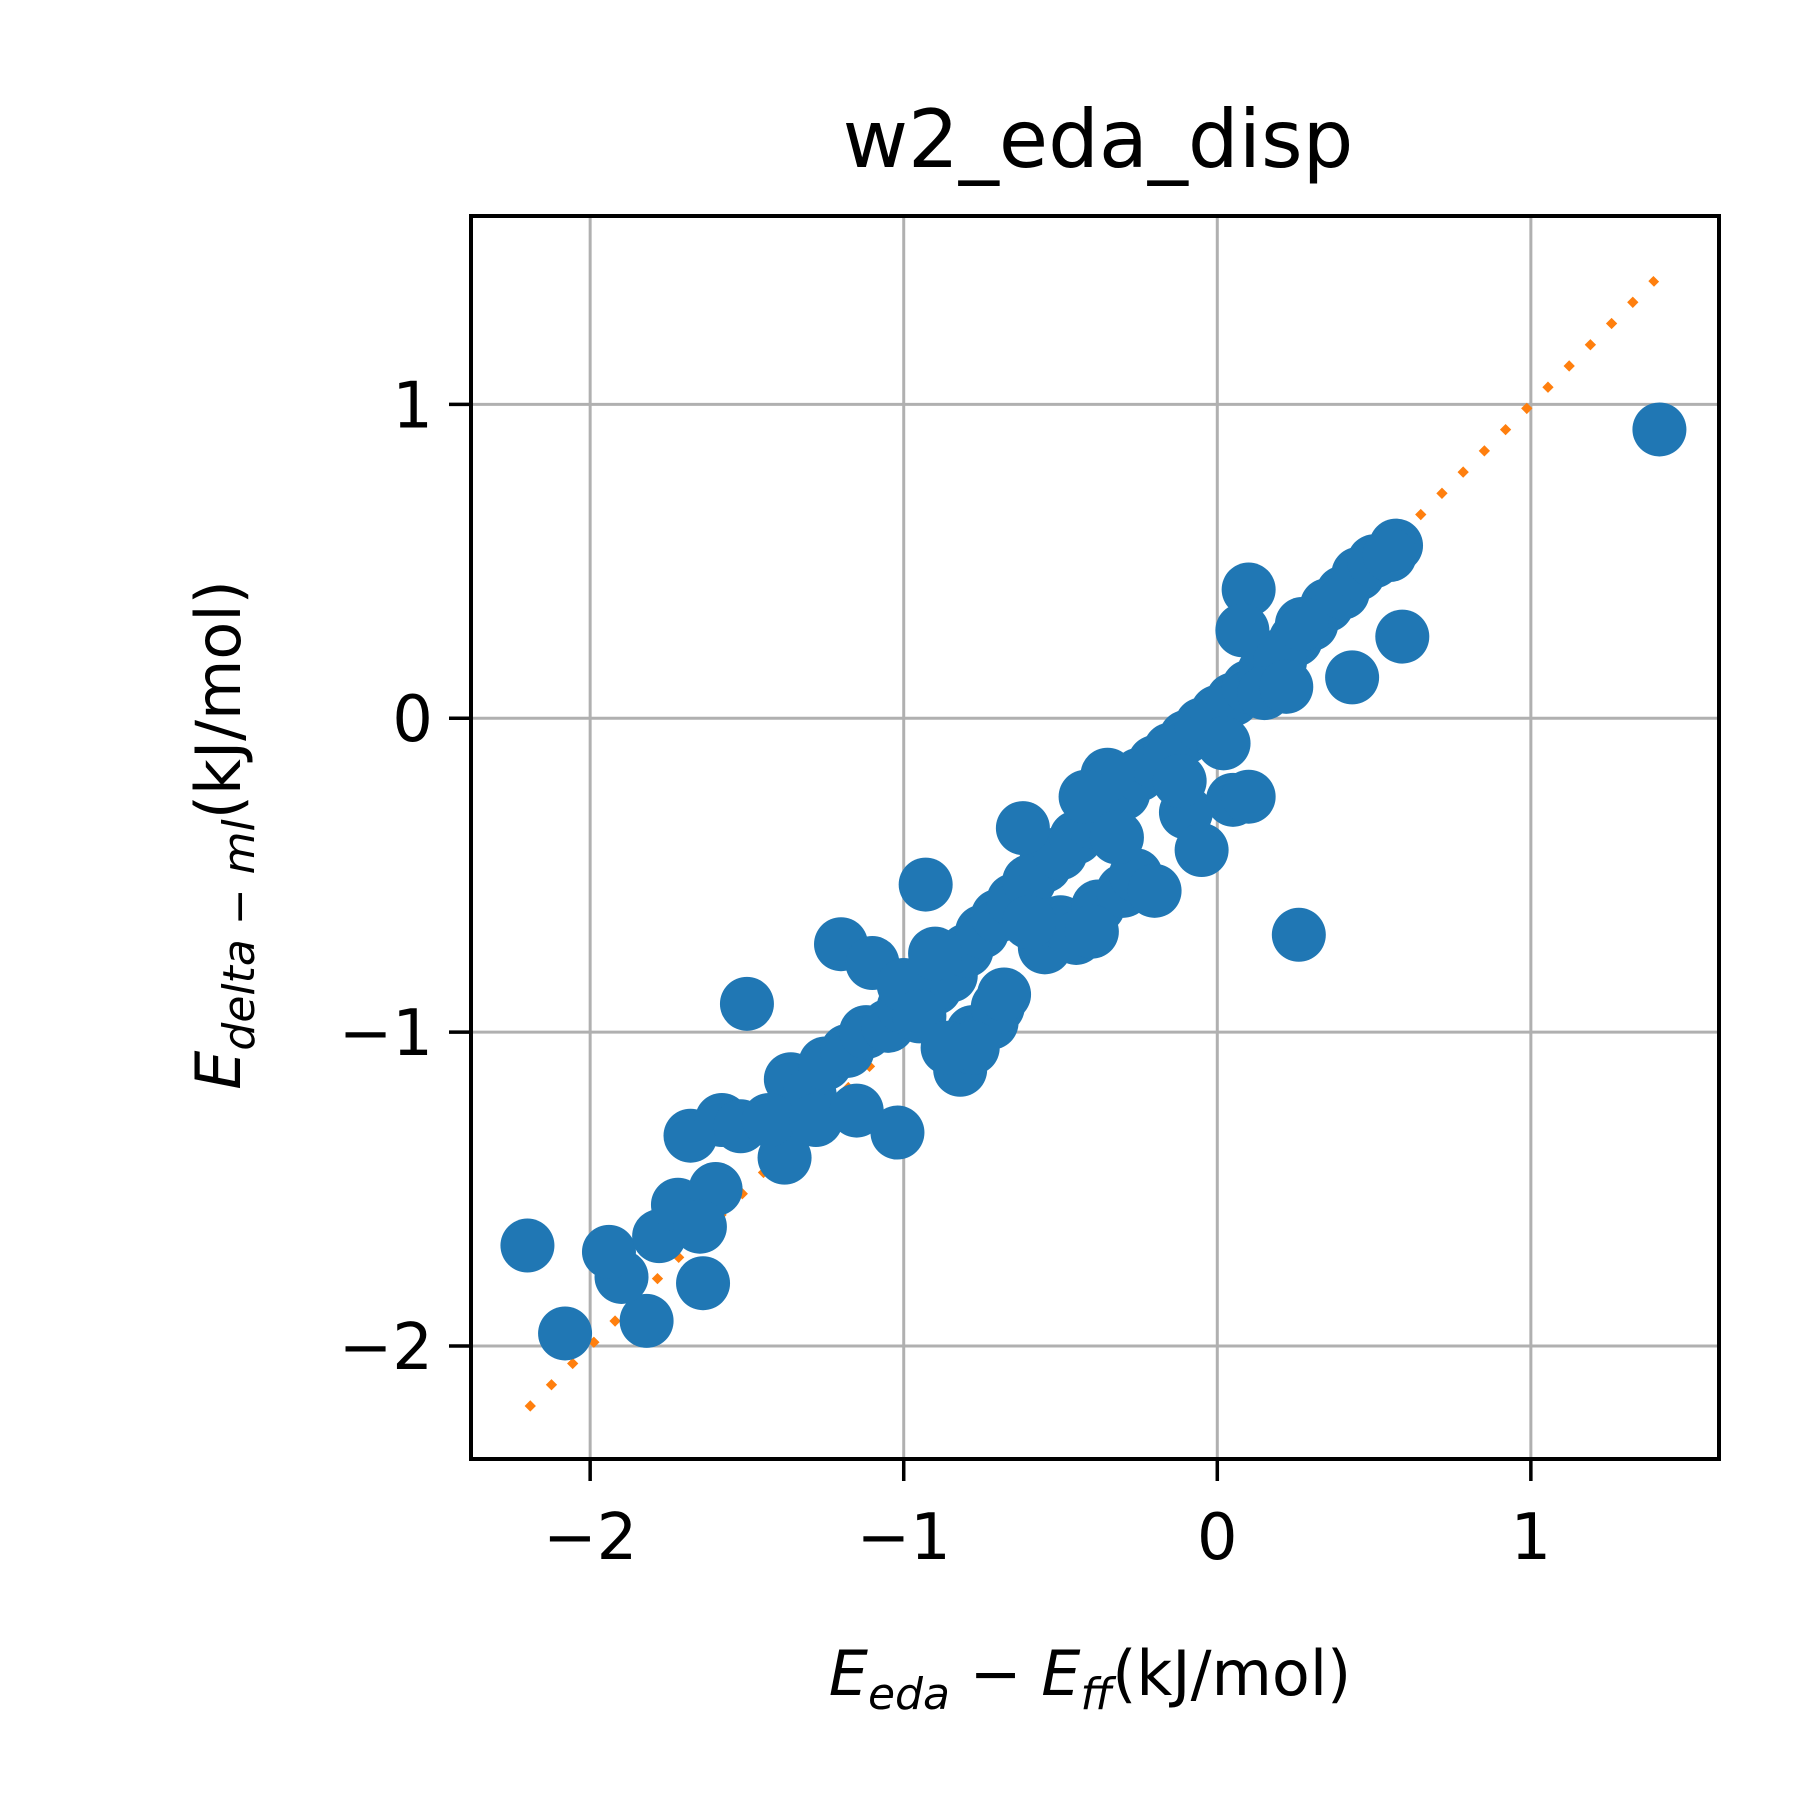  What do you see at coordinates (849, 1673) in the screenshot?
I see `x-axis-label-e1: E` at bounding box center [849, 1673].